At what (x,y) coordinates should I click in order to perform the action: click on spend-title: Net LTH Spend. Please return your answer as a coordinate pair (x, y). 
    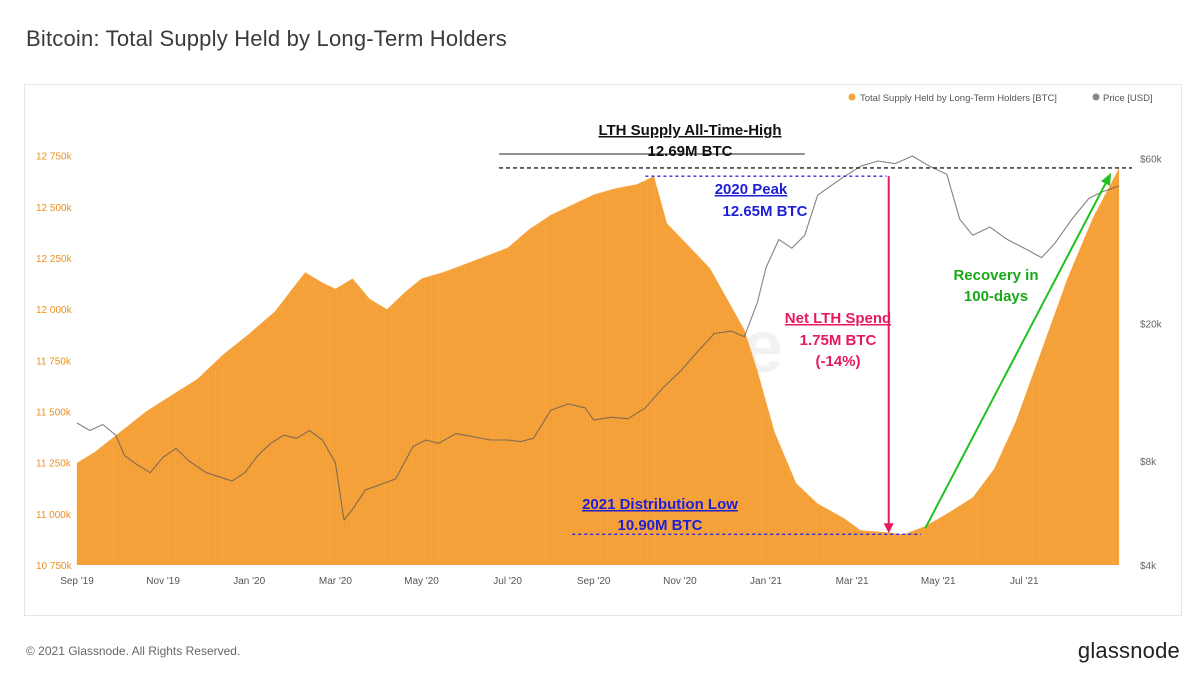
    Looking at the image, I should click on (838, 318).